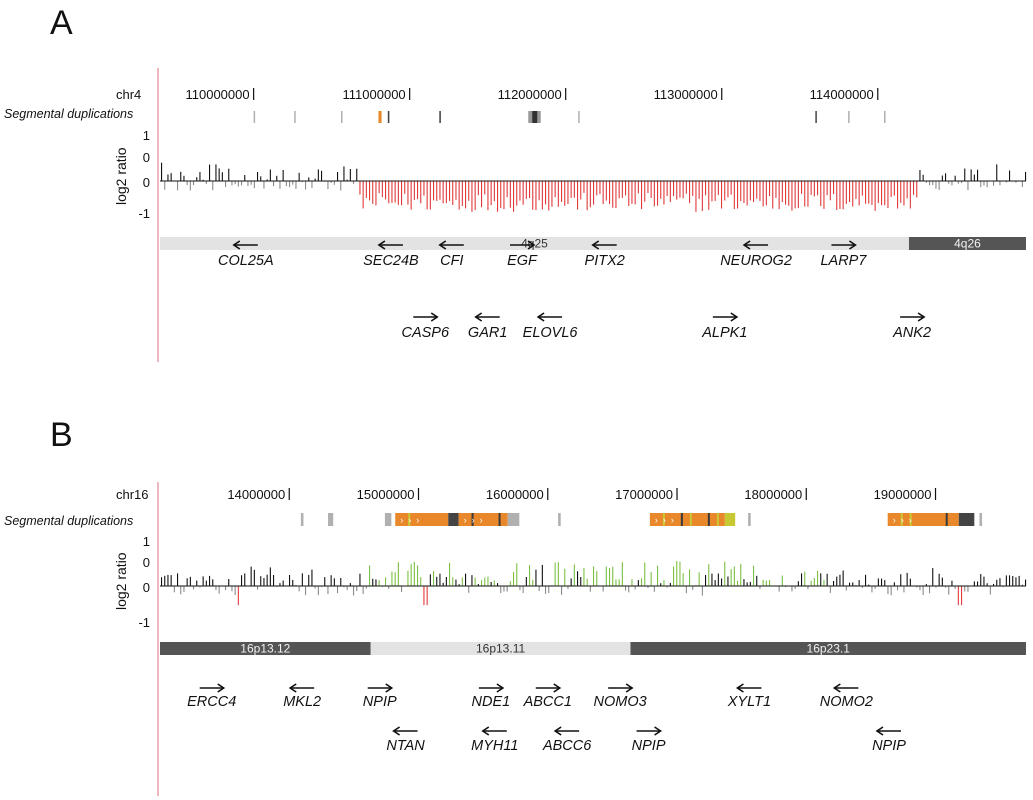  What do you see at coordinates (409, 519) in the screenshot?
I see `segdup-stripe` at bounding box center [409, 519].